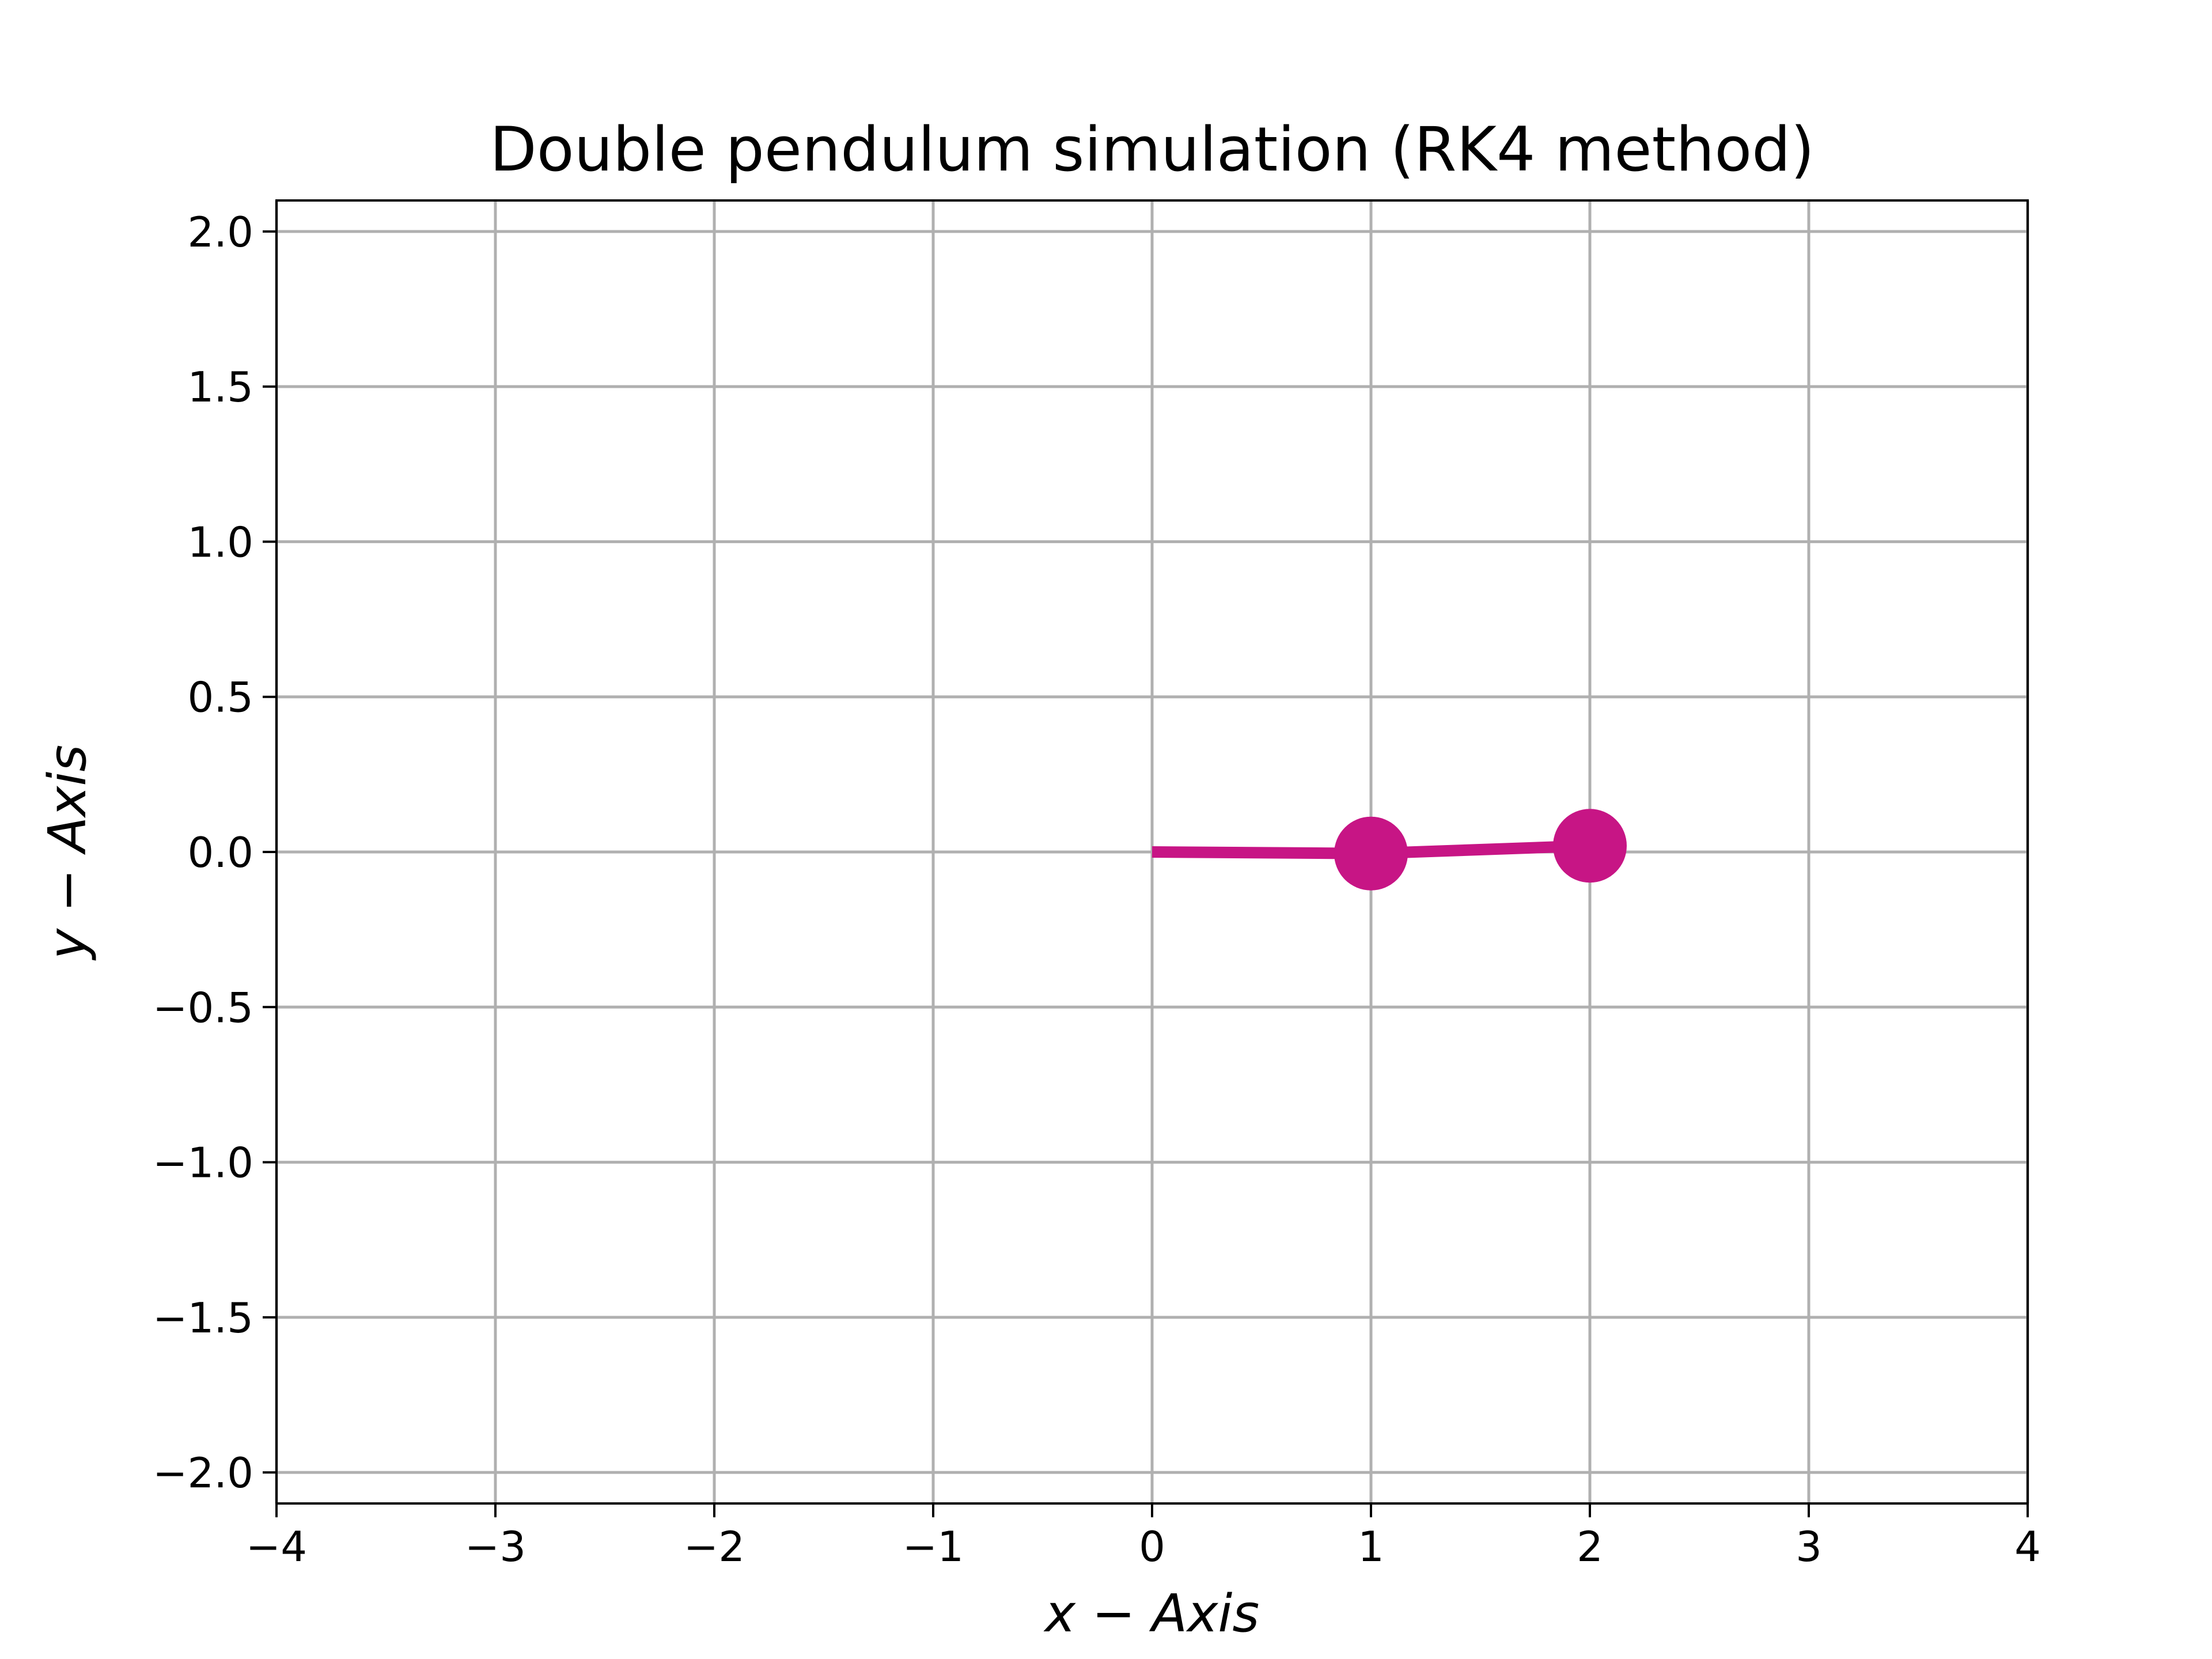 This screenshot has height=1659, width=2212. Describe the element at coordinates (2027, 1546) in the screenshot. I see `x-tick-label: 4` at that location.